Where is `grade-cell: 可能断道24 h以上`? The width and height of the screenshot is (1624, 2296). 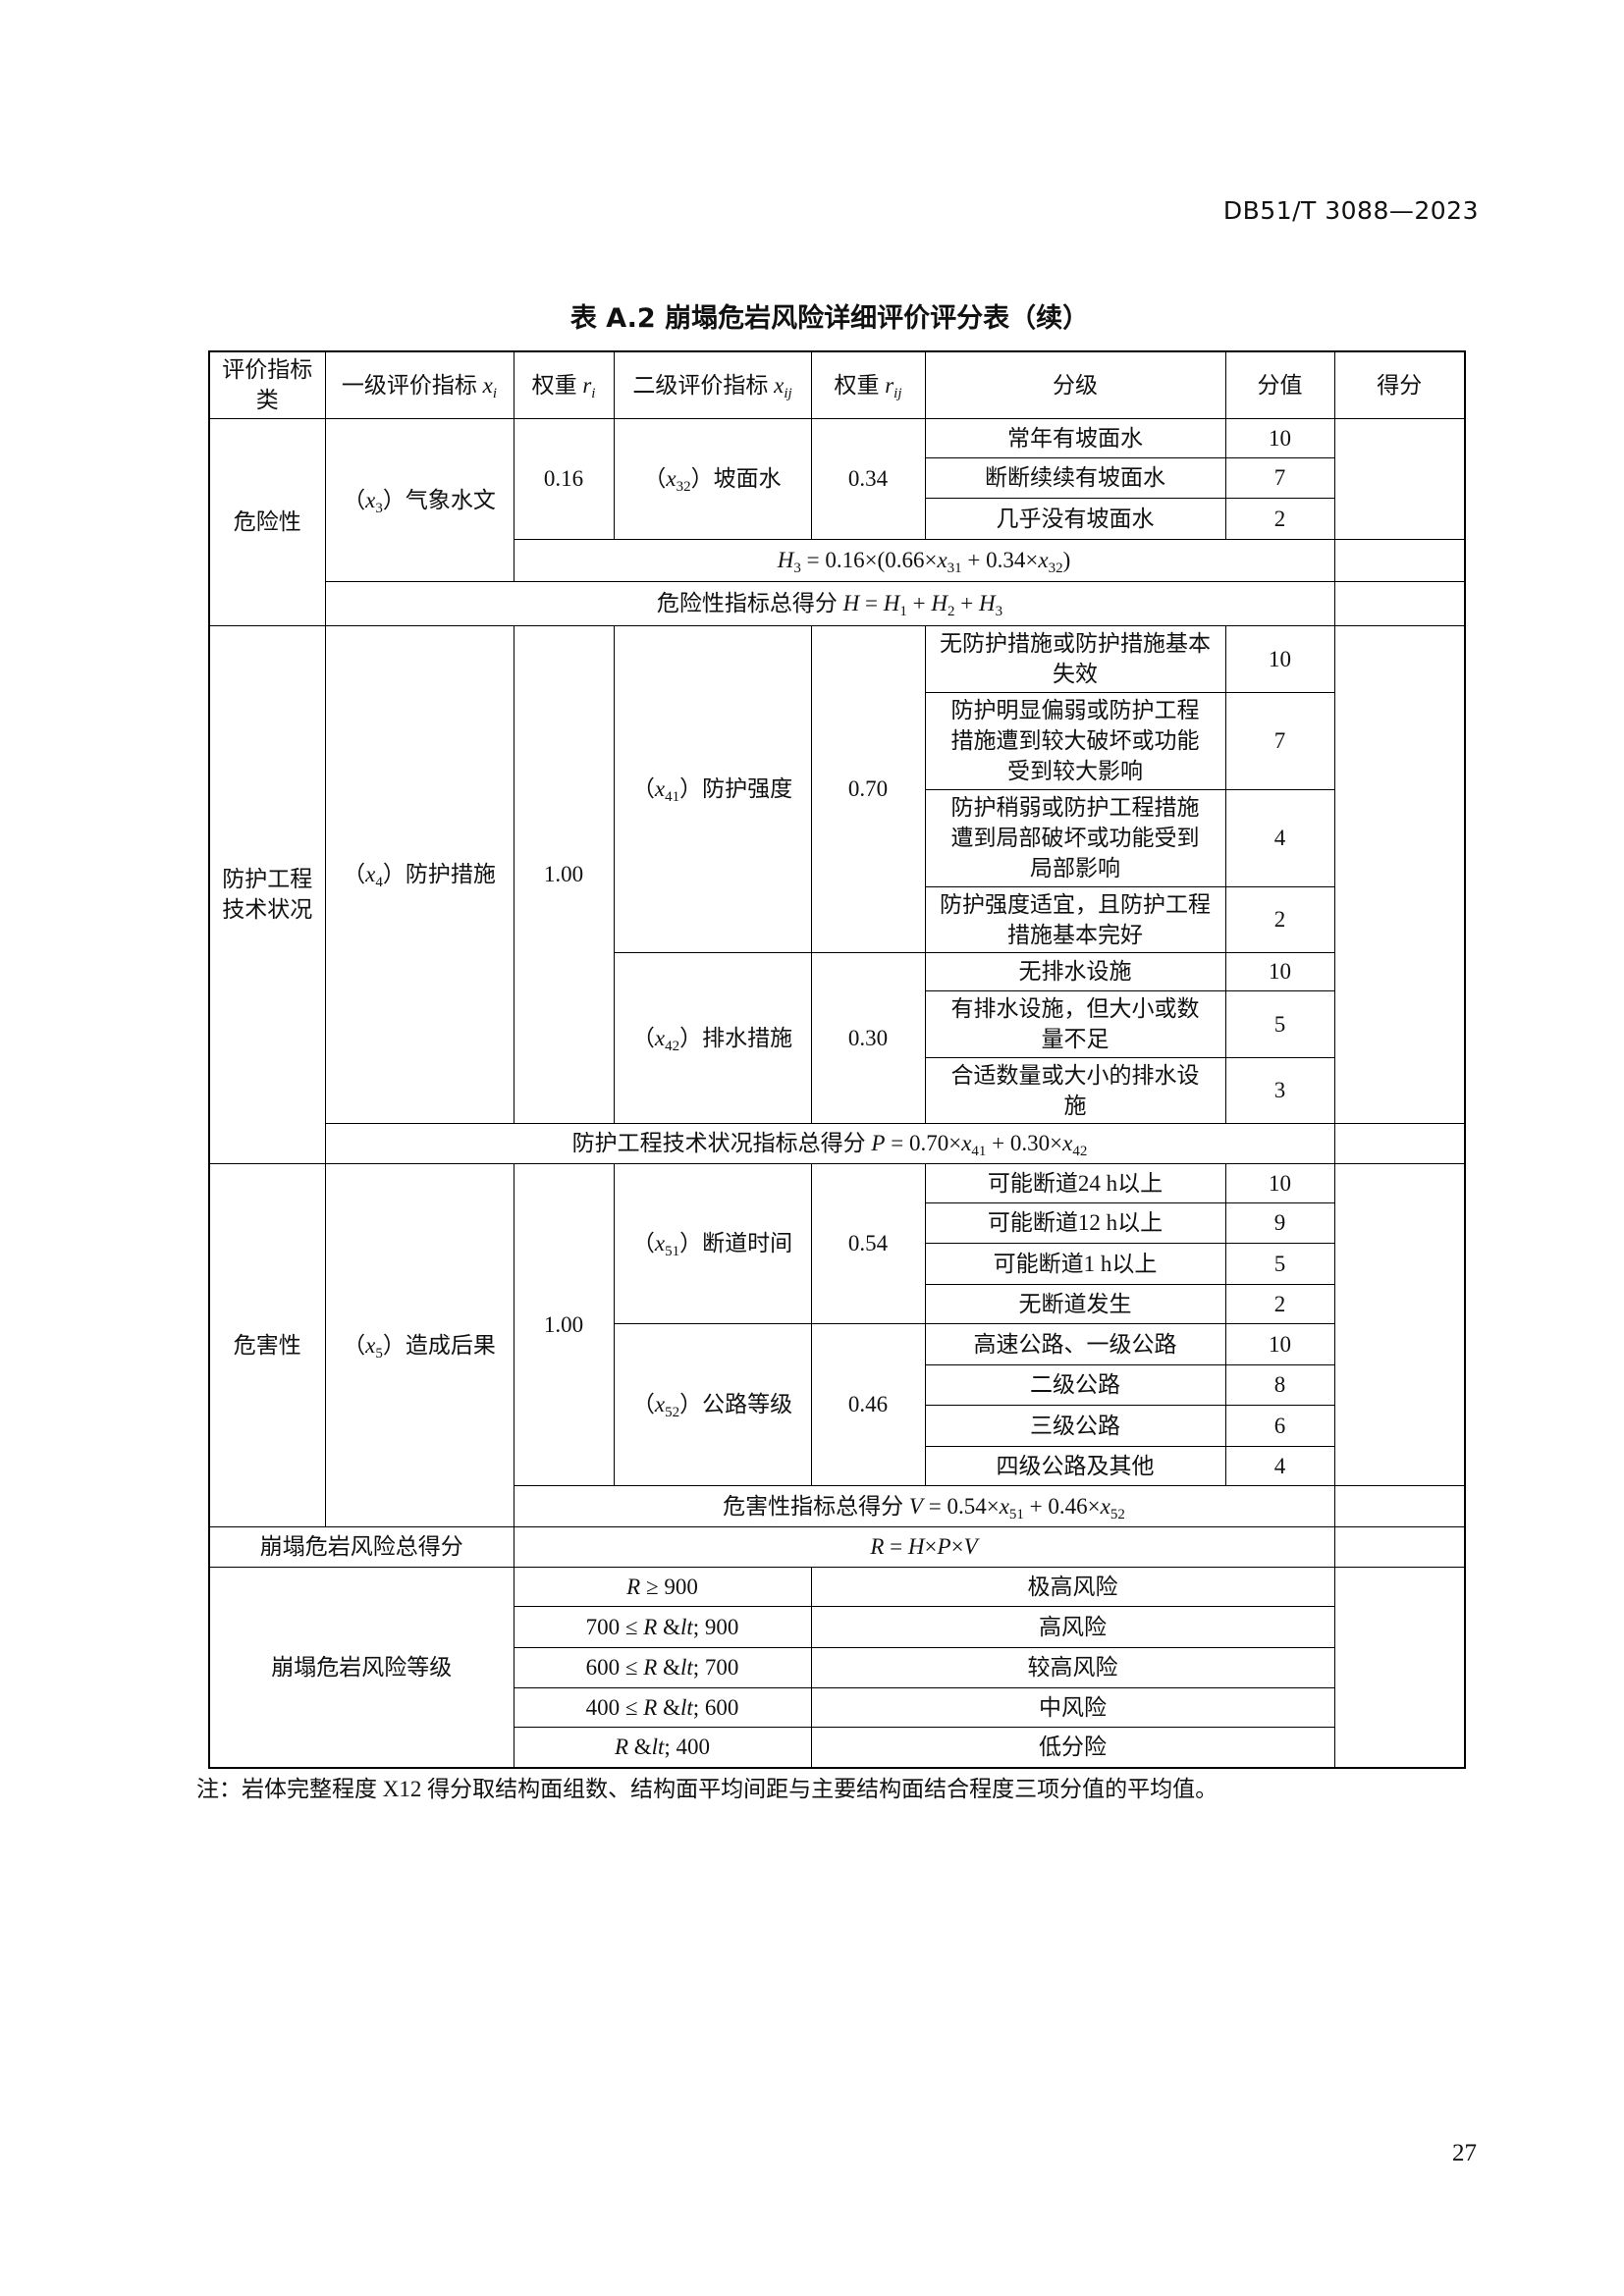
grade-cell: 可能断道24 h以上 is located at coordinates (1075, 1182).